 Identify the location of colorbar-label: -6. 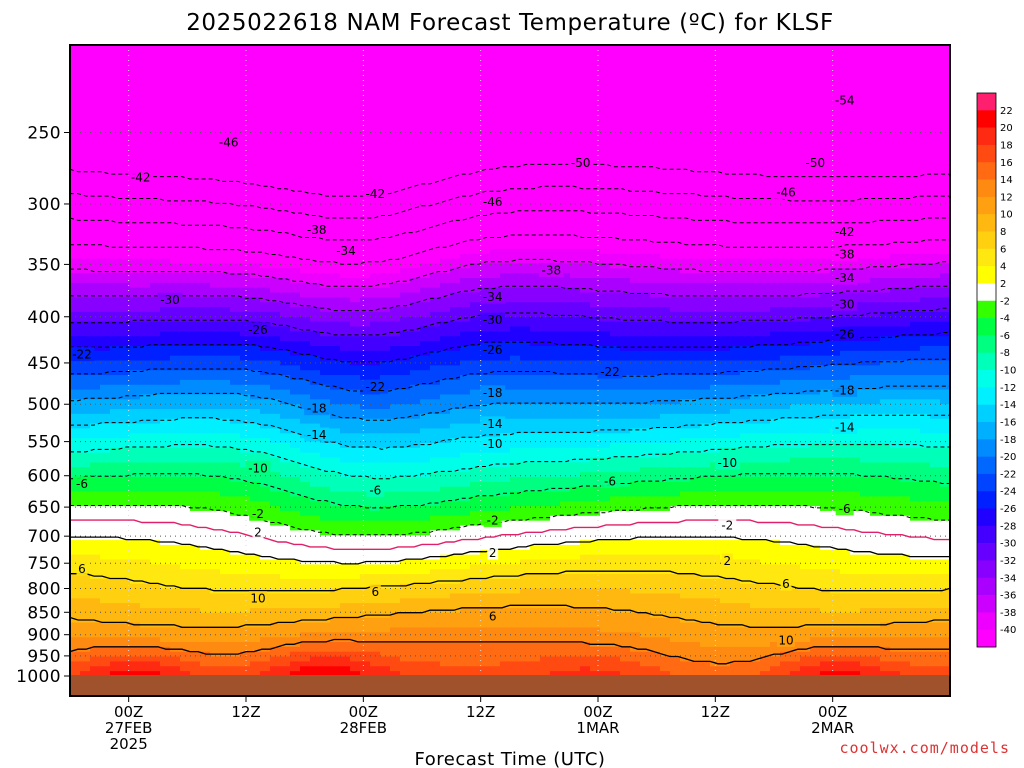
(1005, 336).